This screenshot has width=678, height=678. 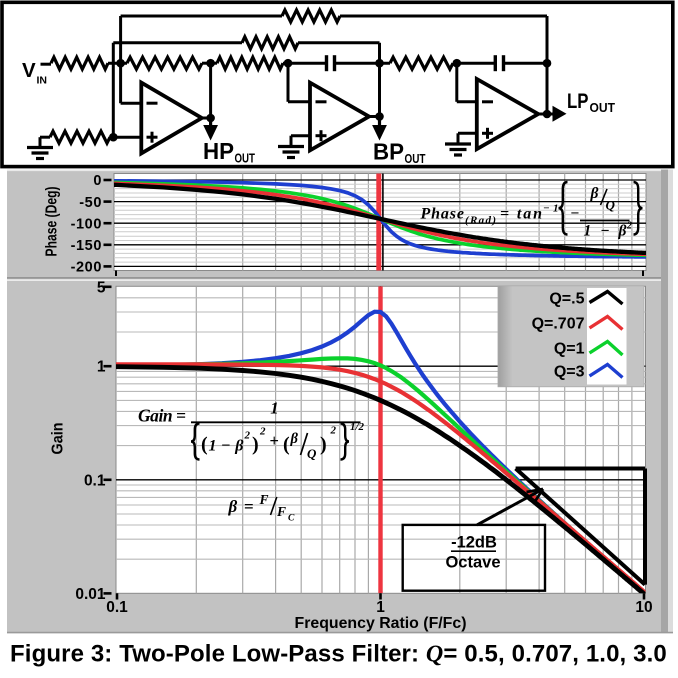 What do you see at coordinates (569, 372) in the screenshot?
I see `svg-text: Q=3` at bounding box center [569, 372].